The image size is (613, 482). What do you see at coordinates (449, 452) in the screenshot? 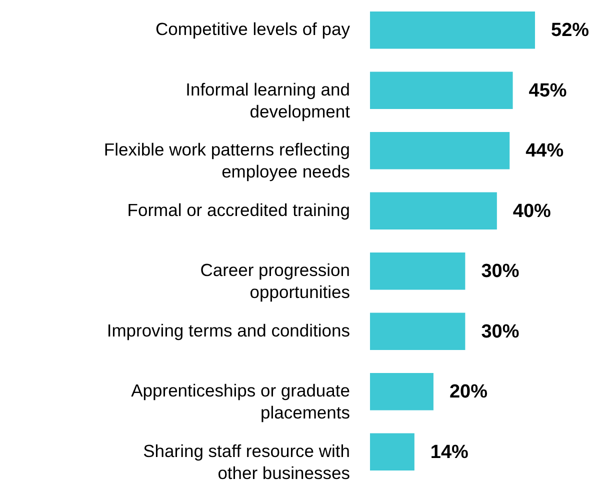
I see `data-label: 14%` at bounding box center [449, 452].